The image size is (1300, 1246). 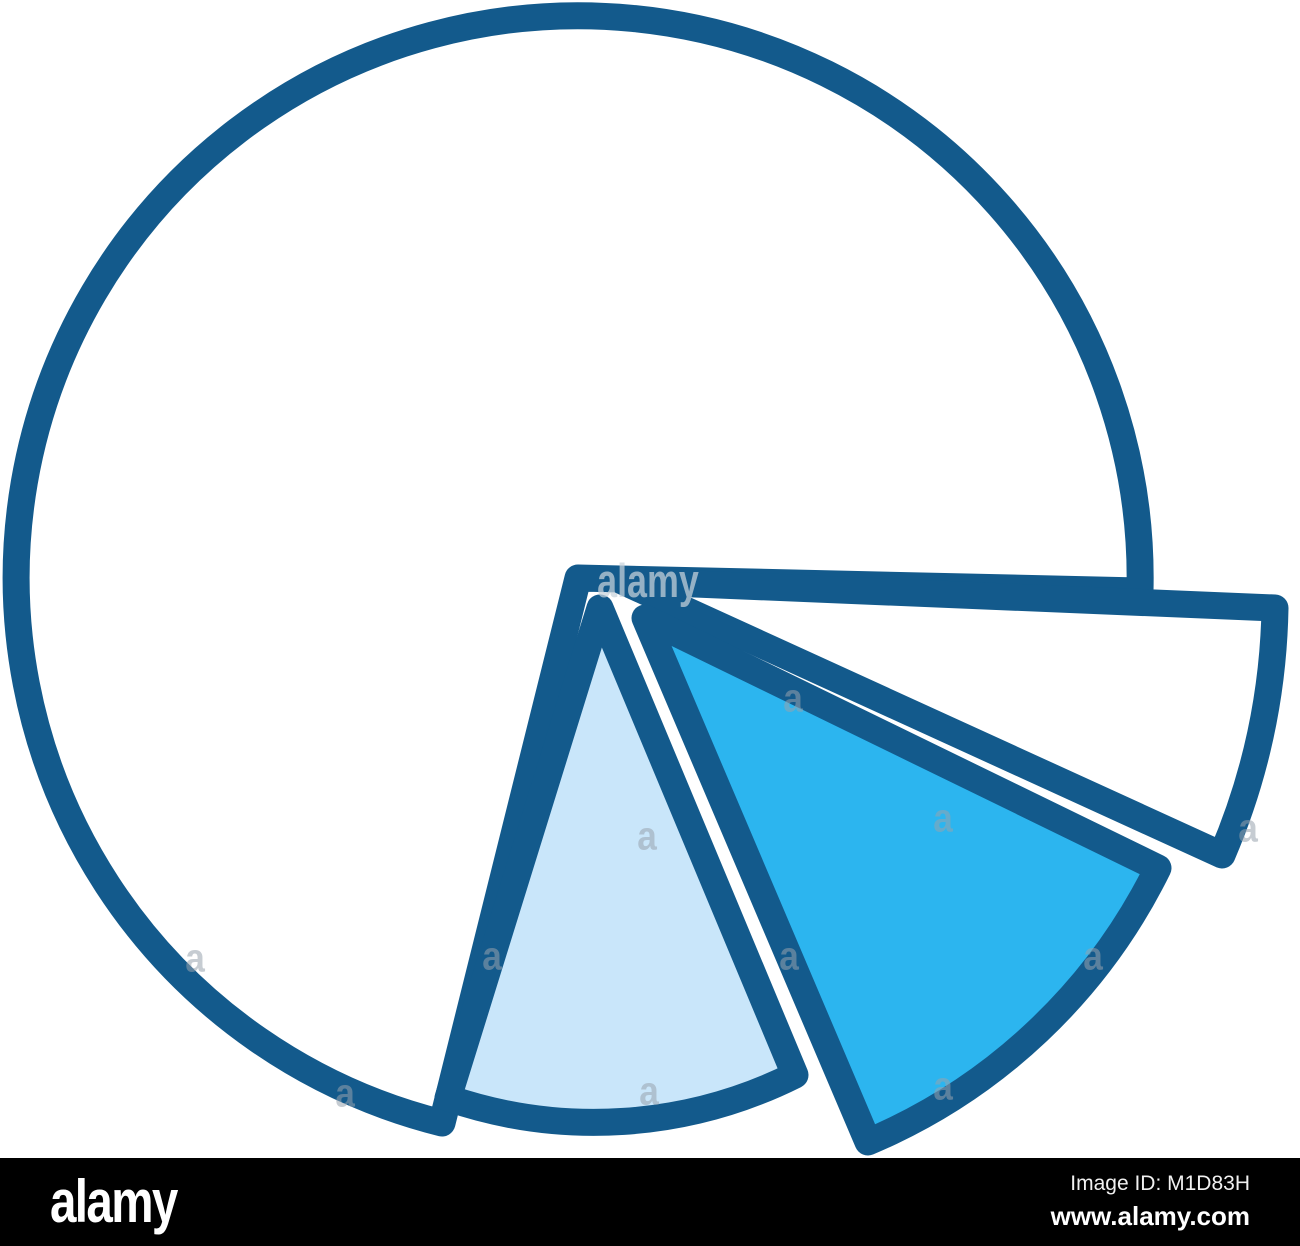 I want to click on alamy-logo: alamy, so click(x=114, y=1201).